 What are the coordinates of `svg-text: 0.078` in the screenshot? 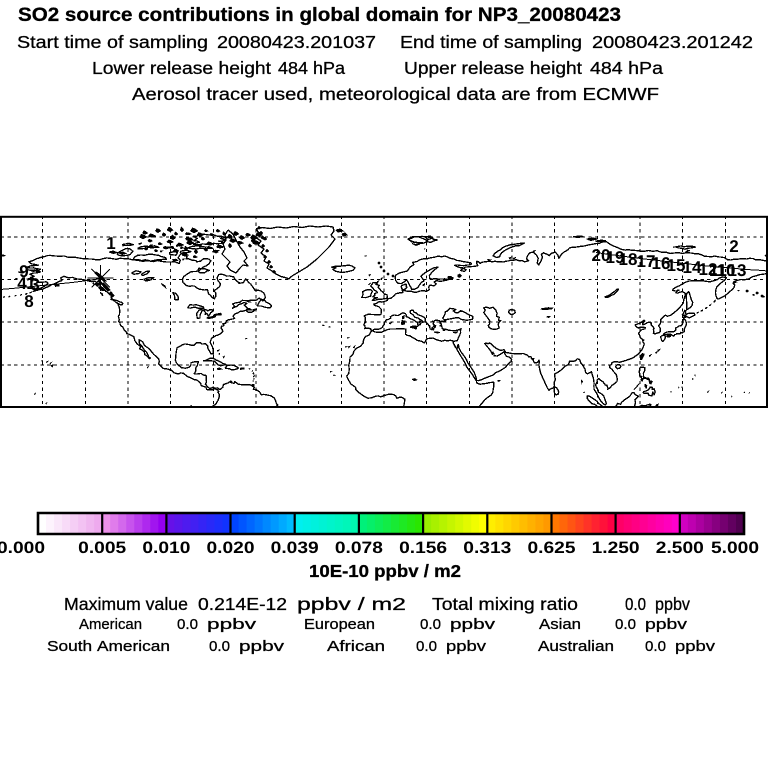 It's located at (359, 548).